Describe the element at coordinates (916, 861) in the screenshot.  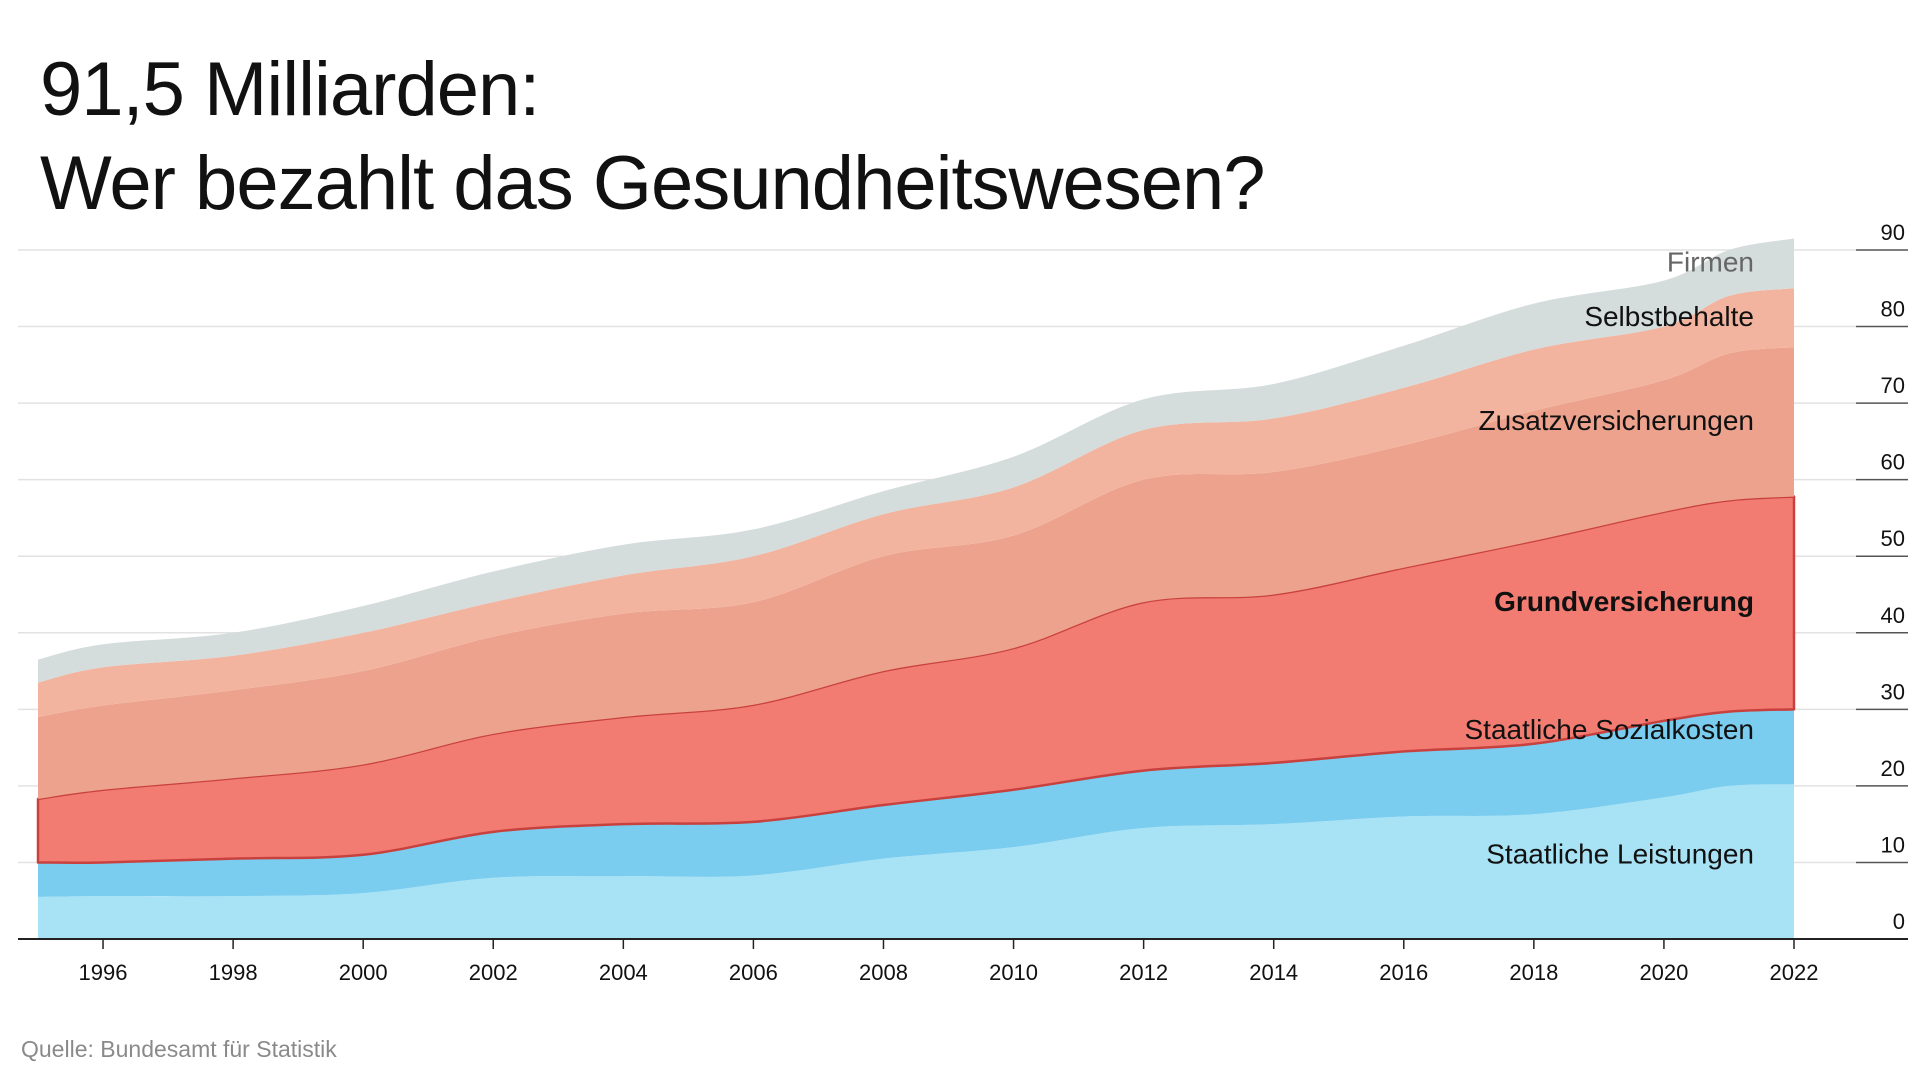
I see `area-staatliche-leistungen` at that location.